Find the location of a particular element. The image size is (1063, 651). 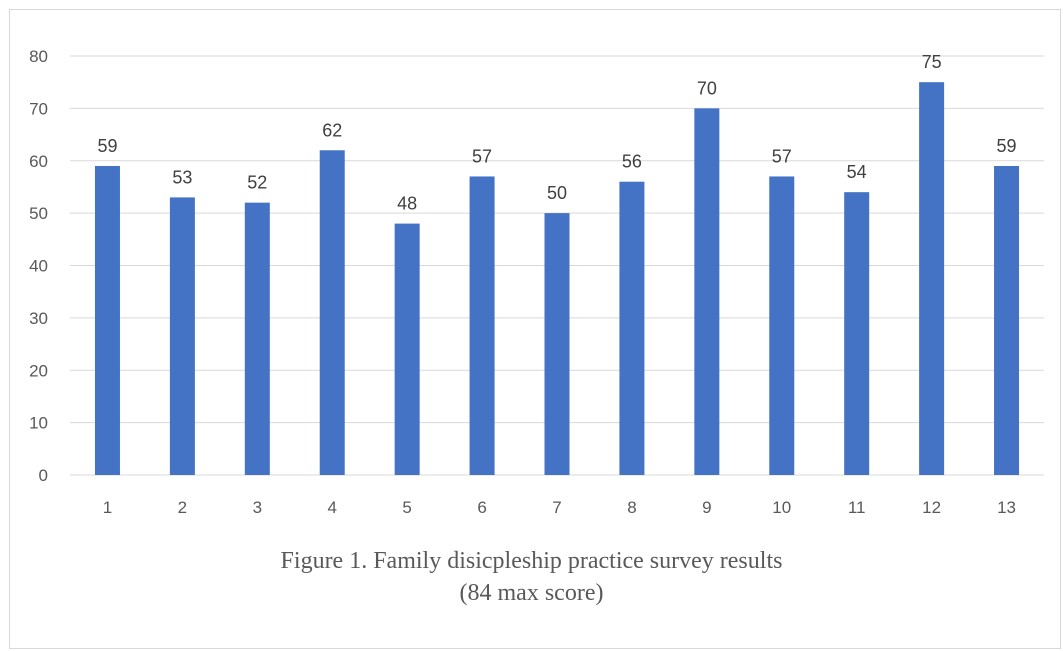

x-tick-label: 5 is located at coordinates (406, 507).